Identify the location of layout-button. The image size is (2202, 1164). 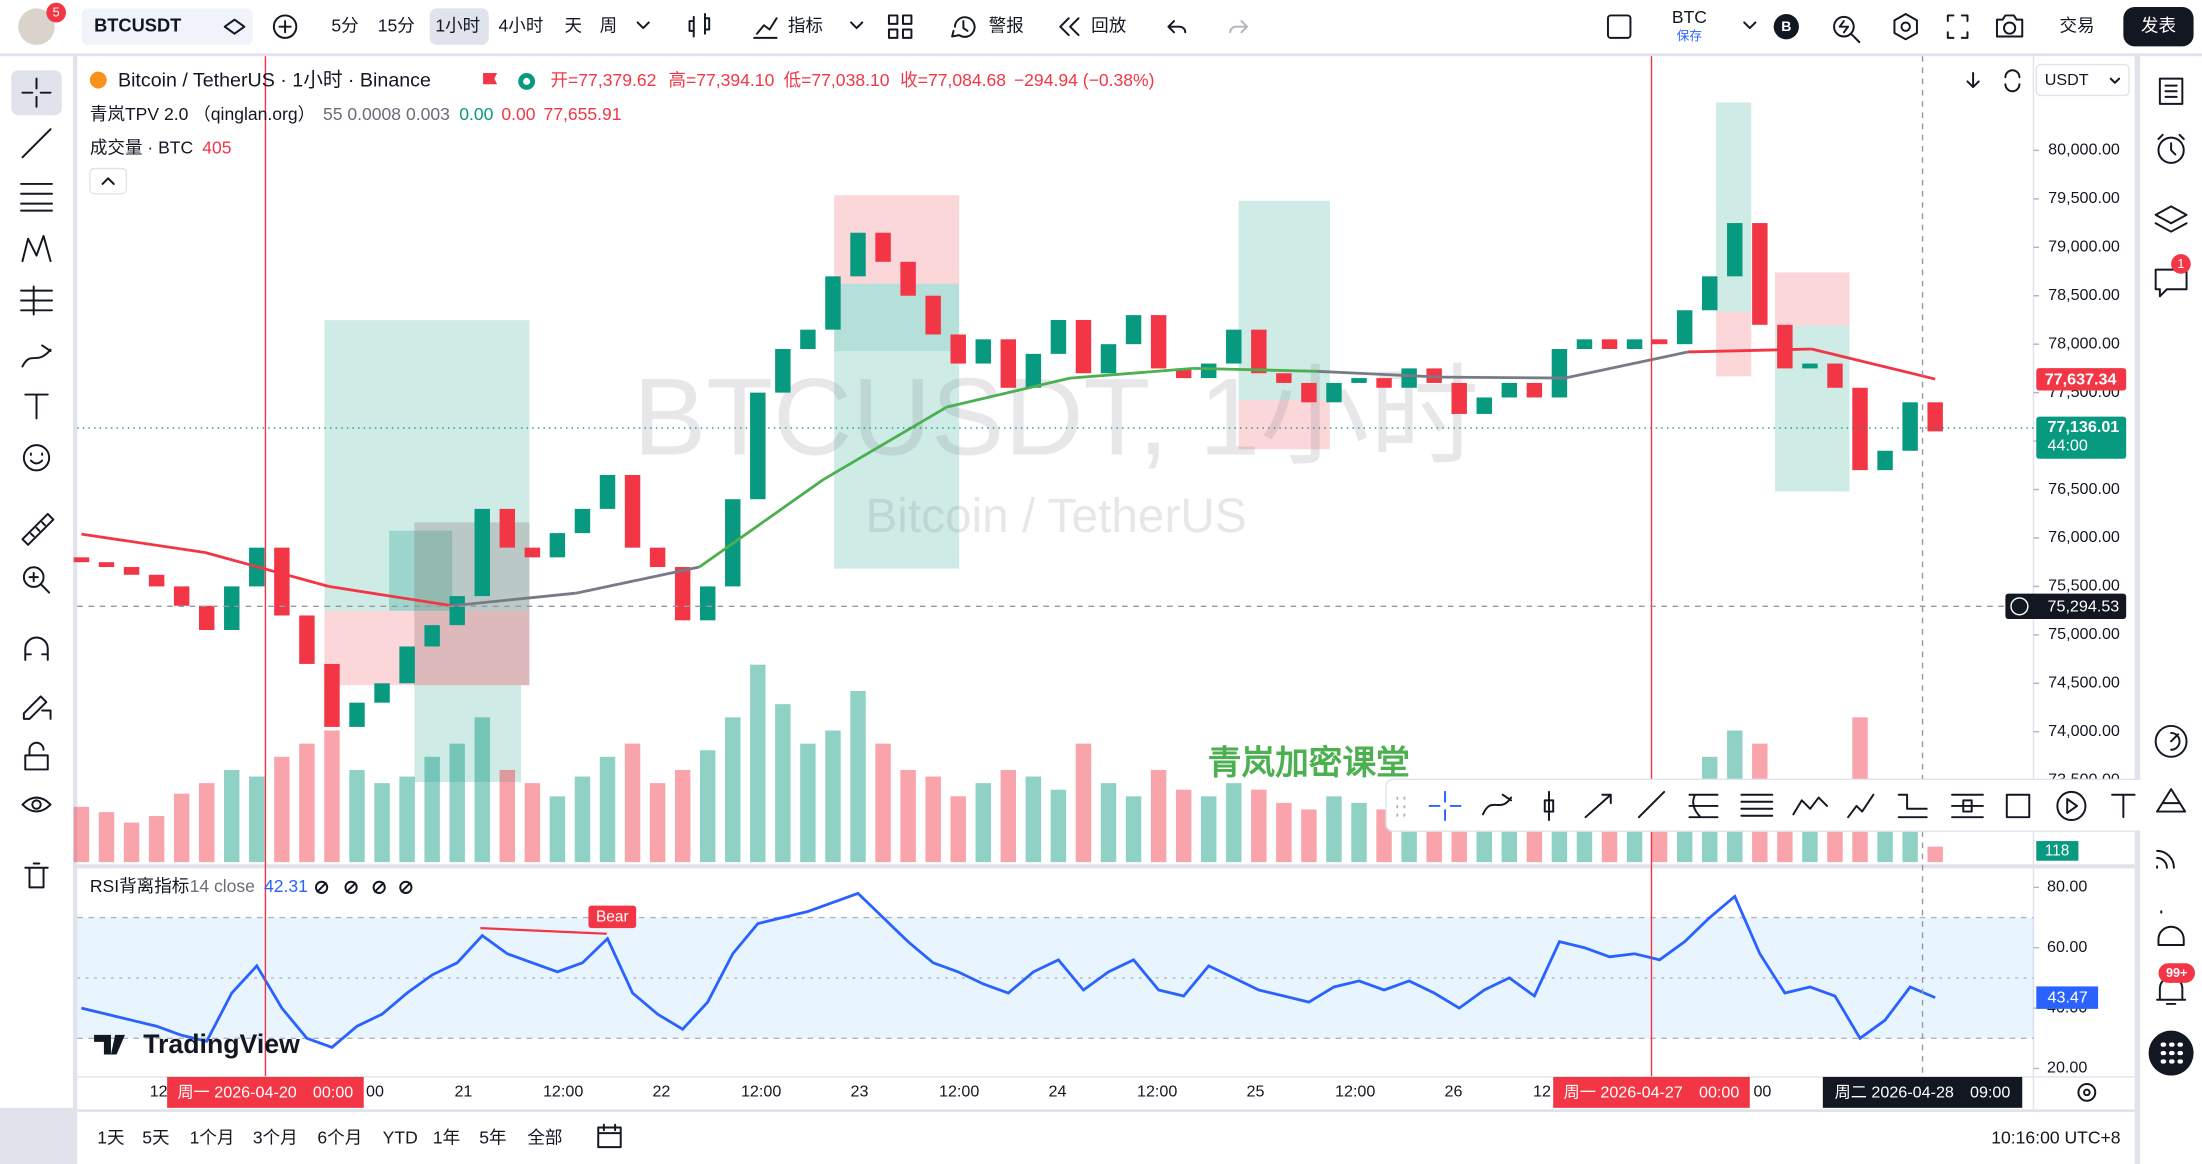
(900, 26).